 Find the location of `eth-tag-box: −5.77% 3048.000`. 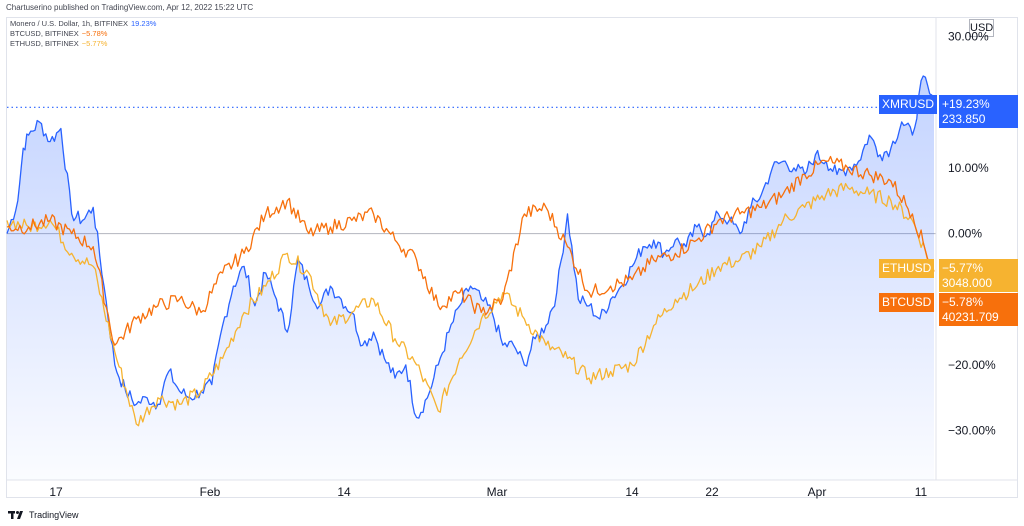

eth-tag-box: −5.77% 3048.000 is located at coordinates (978, 275).